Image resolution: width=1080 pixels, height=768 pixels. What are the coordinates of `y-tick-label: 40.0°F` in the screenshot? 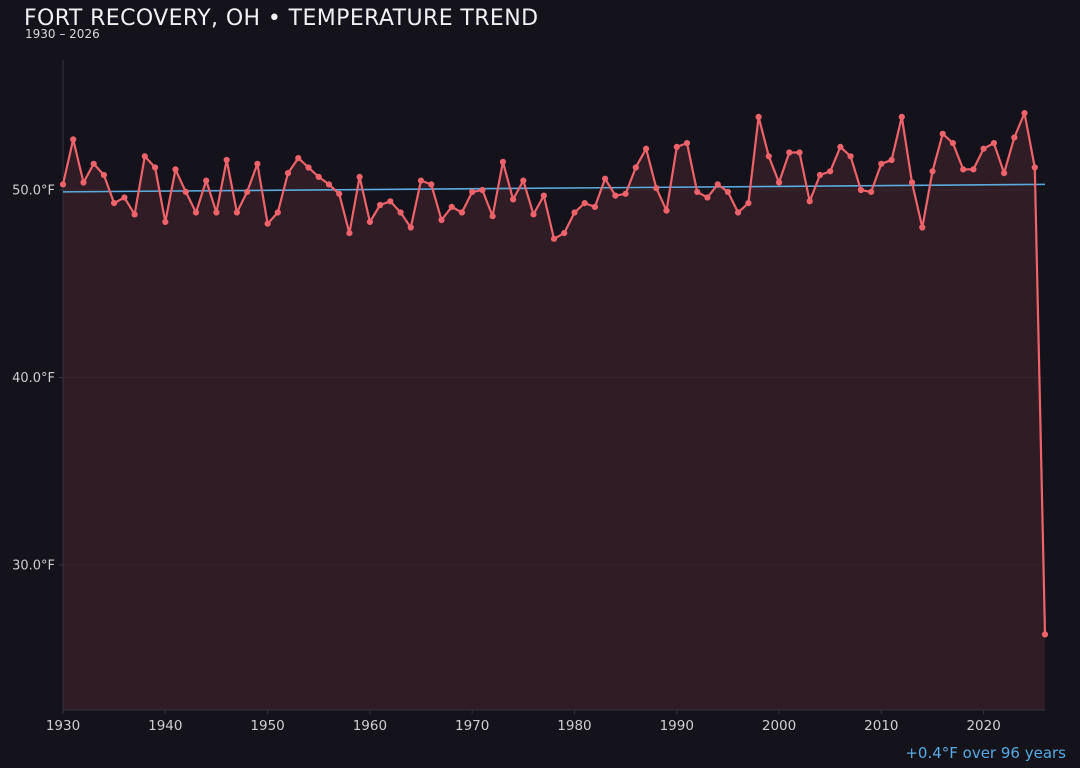 It's located at (33, 378).